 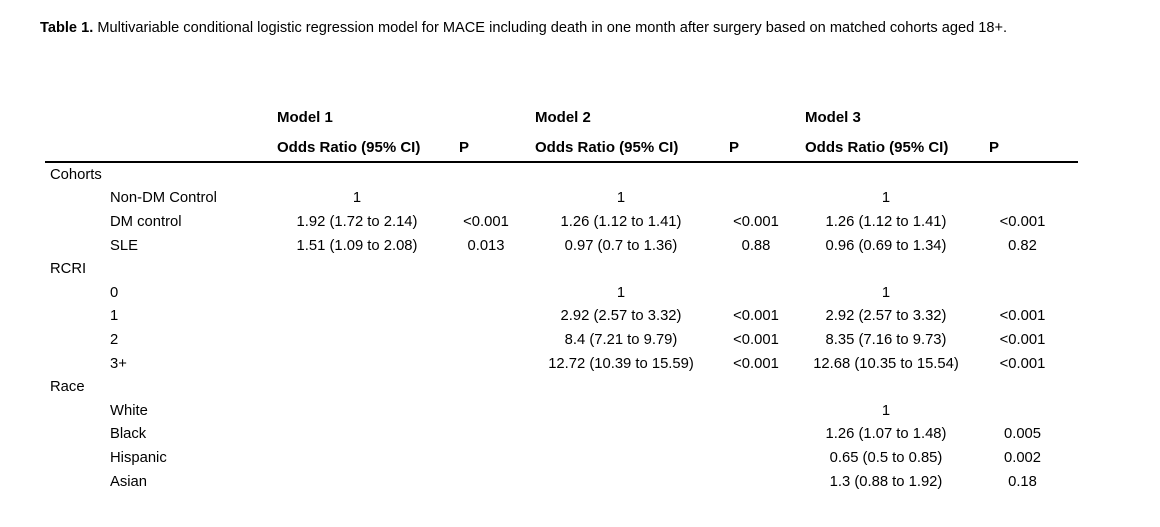 I want to click on row-label: 3+, so click(x=118, y=363).